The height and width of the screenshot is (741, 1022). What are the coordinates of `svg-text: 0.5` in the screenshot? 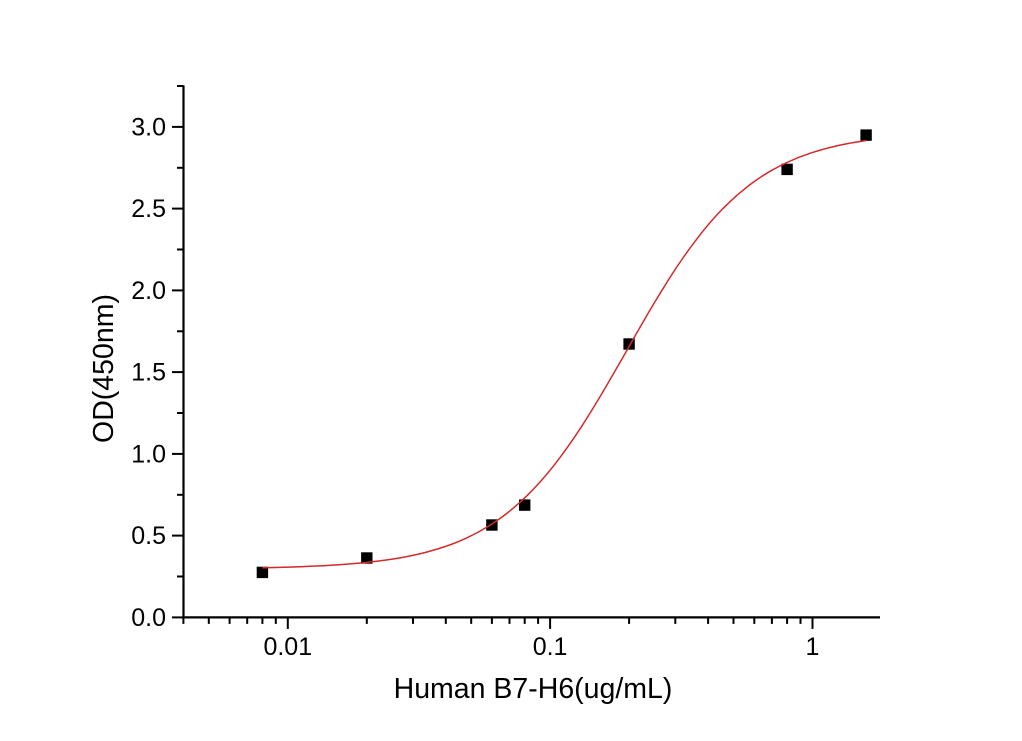 It's located at (148, 536).